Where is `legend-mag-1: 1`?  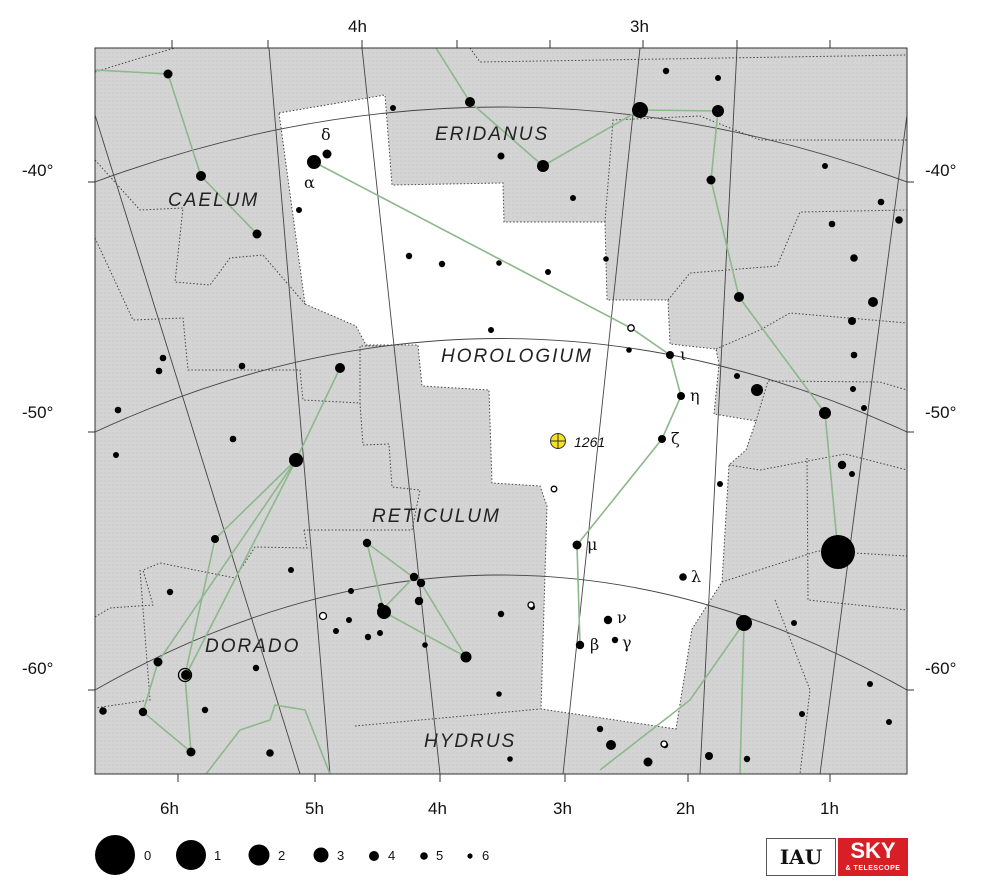 legend-mag-1: 1 is located at coordinates (217, 855).